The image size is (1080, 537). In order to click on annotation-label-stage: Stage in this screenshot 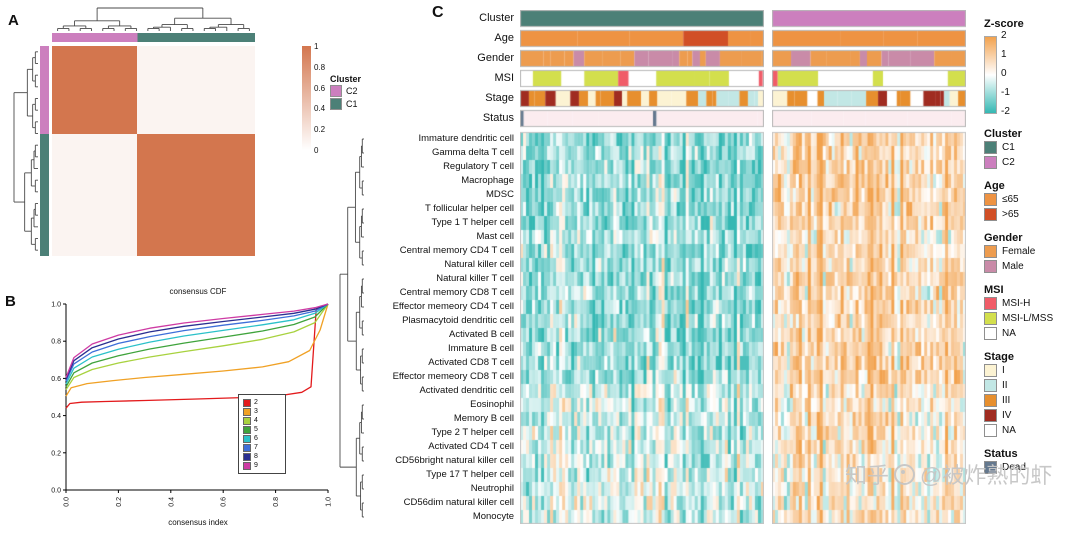, I will do `click(499, 98)`.